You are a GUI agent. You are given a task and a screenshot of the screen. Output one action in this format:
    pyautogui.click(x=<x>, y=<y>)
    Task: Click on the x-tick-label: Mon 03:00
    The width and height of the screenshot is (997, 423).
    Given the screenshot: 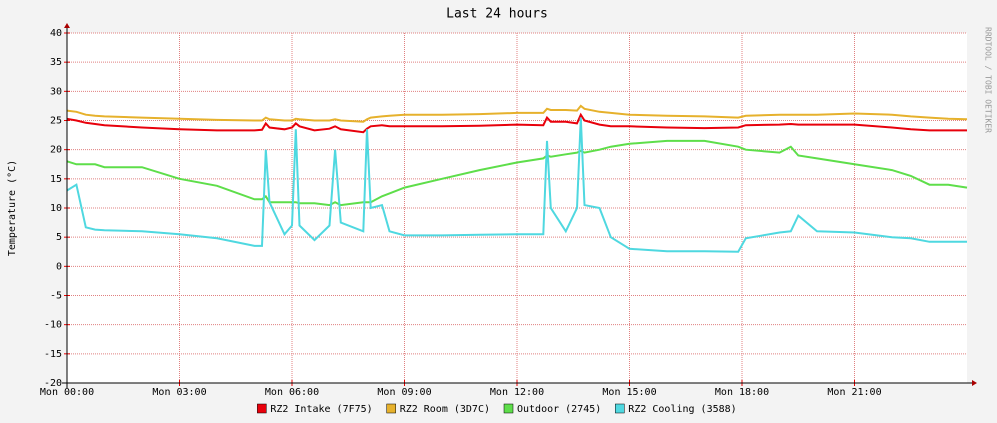 What is the action you would take?
    pyautogui.click(x=179, y=392)
    